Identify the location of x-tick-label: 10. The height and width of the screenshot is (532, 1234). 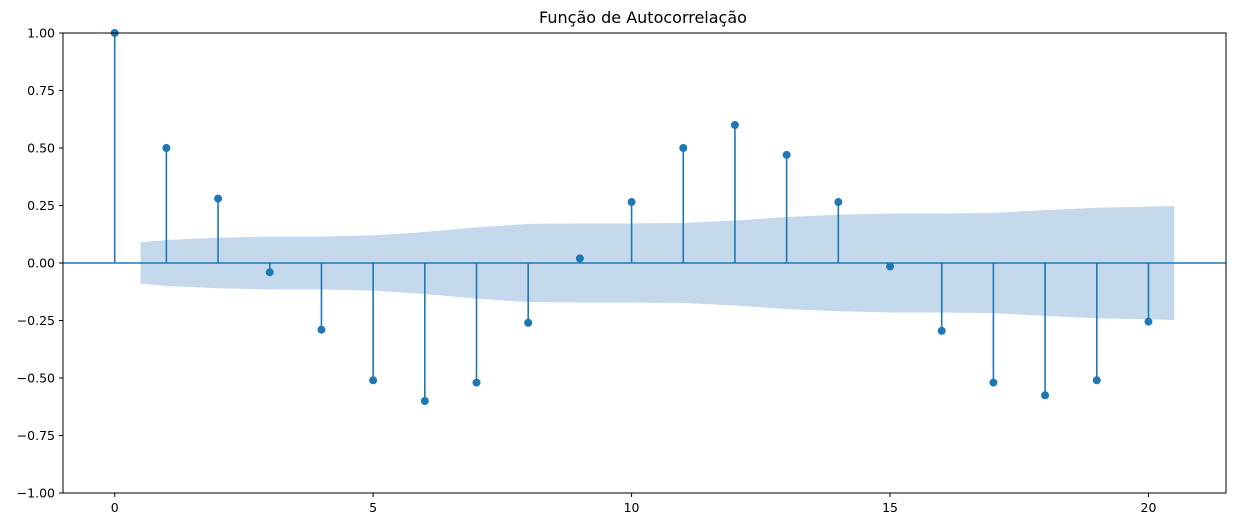
(632, 507).